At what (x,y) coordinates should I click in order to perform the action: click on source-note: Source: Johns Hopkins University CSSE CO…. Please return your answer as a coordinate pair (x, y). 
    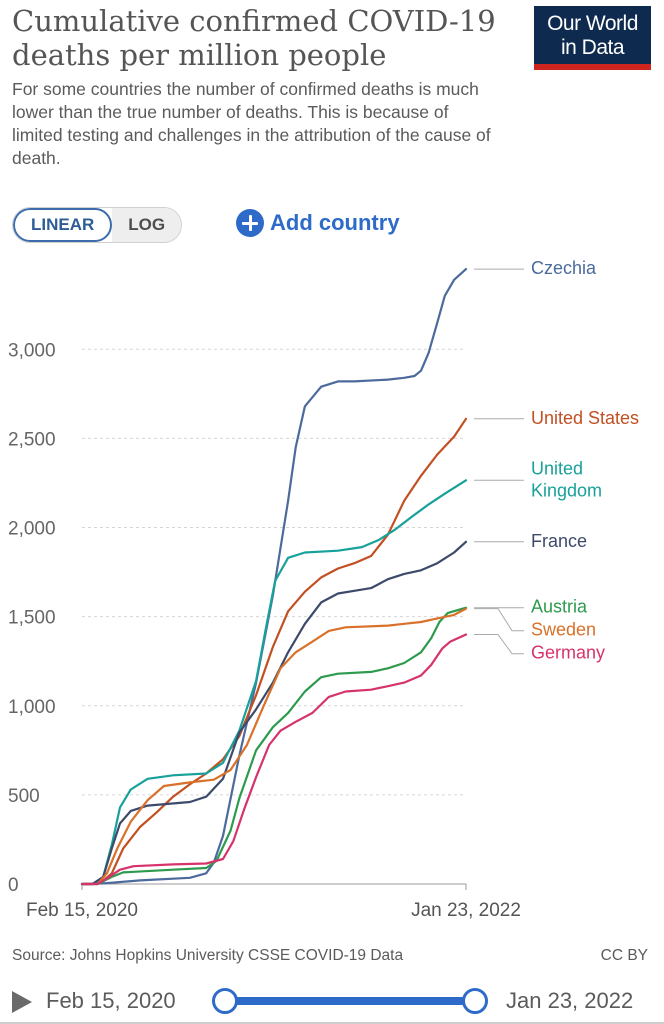
    Looking at the image, I should click on (208, 955).